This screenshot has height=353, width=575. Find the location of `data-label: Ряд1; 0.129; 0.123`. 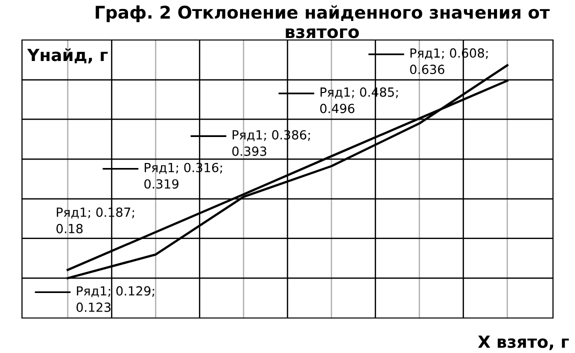

data-label: Ряд1; 0.129; 0.123 is located at coordinates (115, 299).